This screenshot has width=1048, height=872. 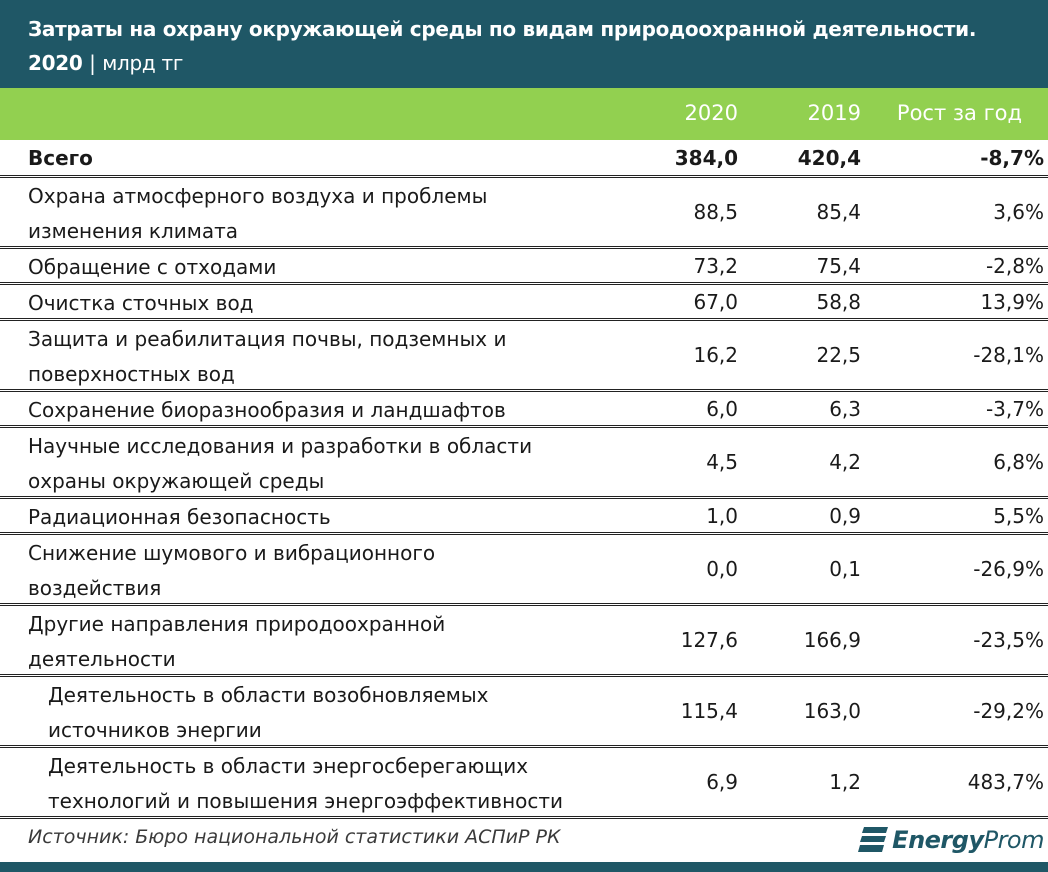 I want to click on value-2020: 384,0, so click(x=706, y=157).